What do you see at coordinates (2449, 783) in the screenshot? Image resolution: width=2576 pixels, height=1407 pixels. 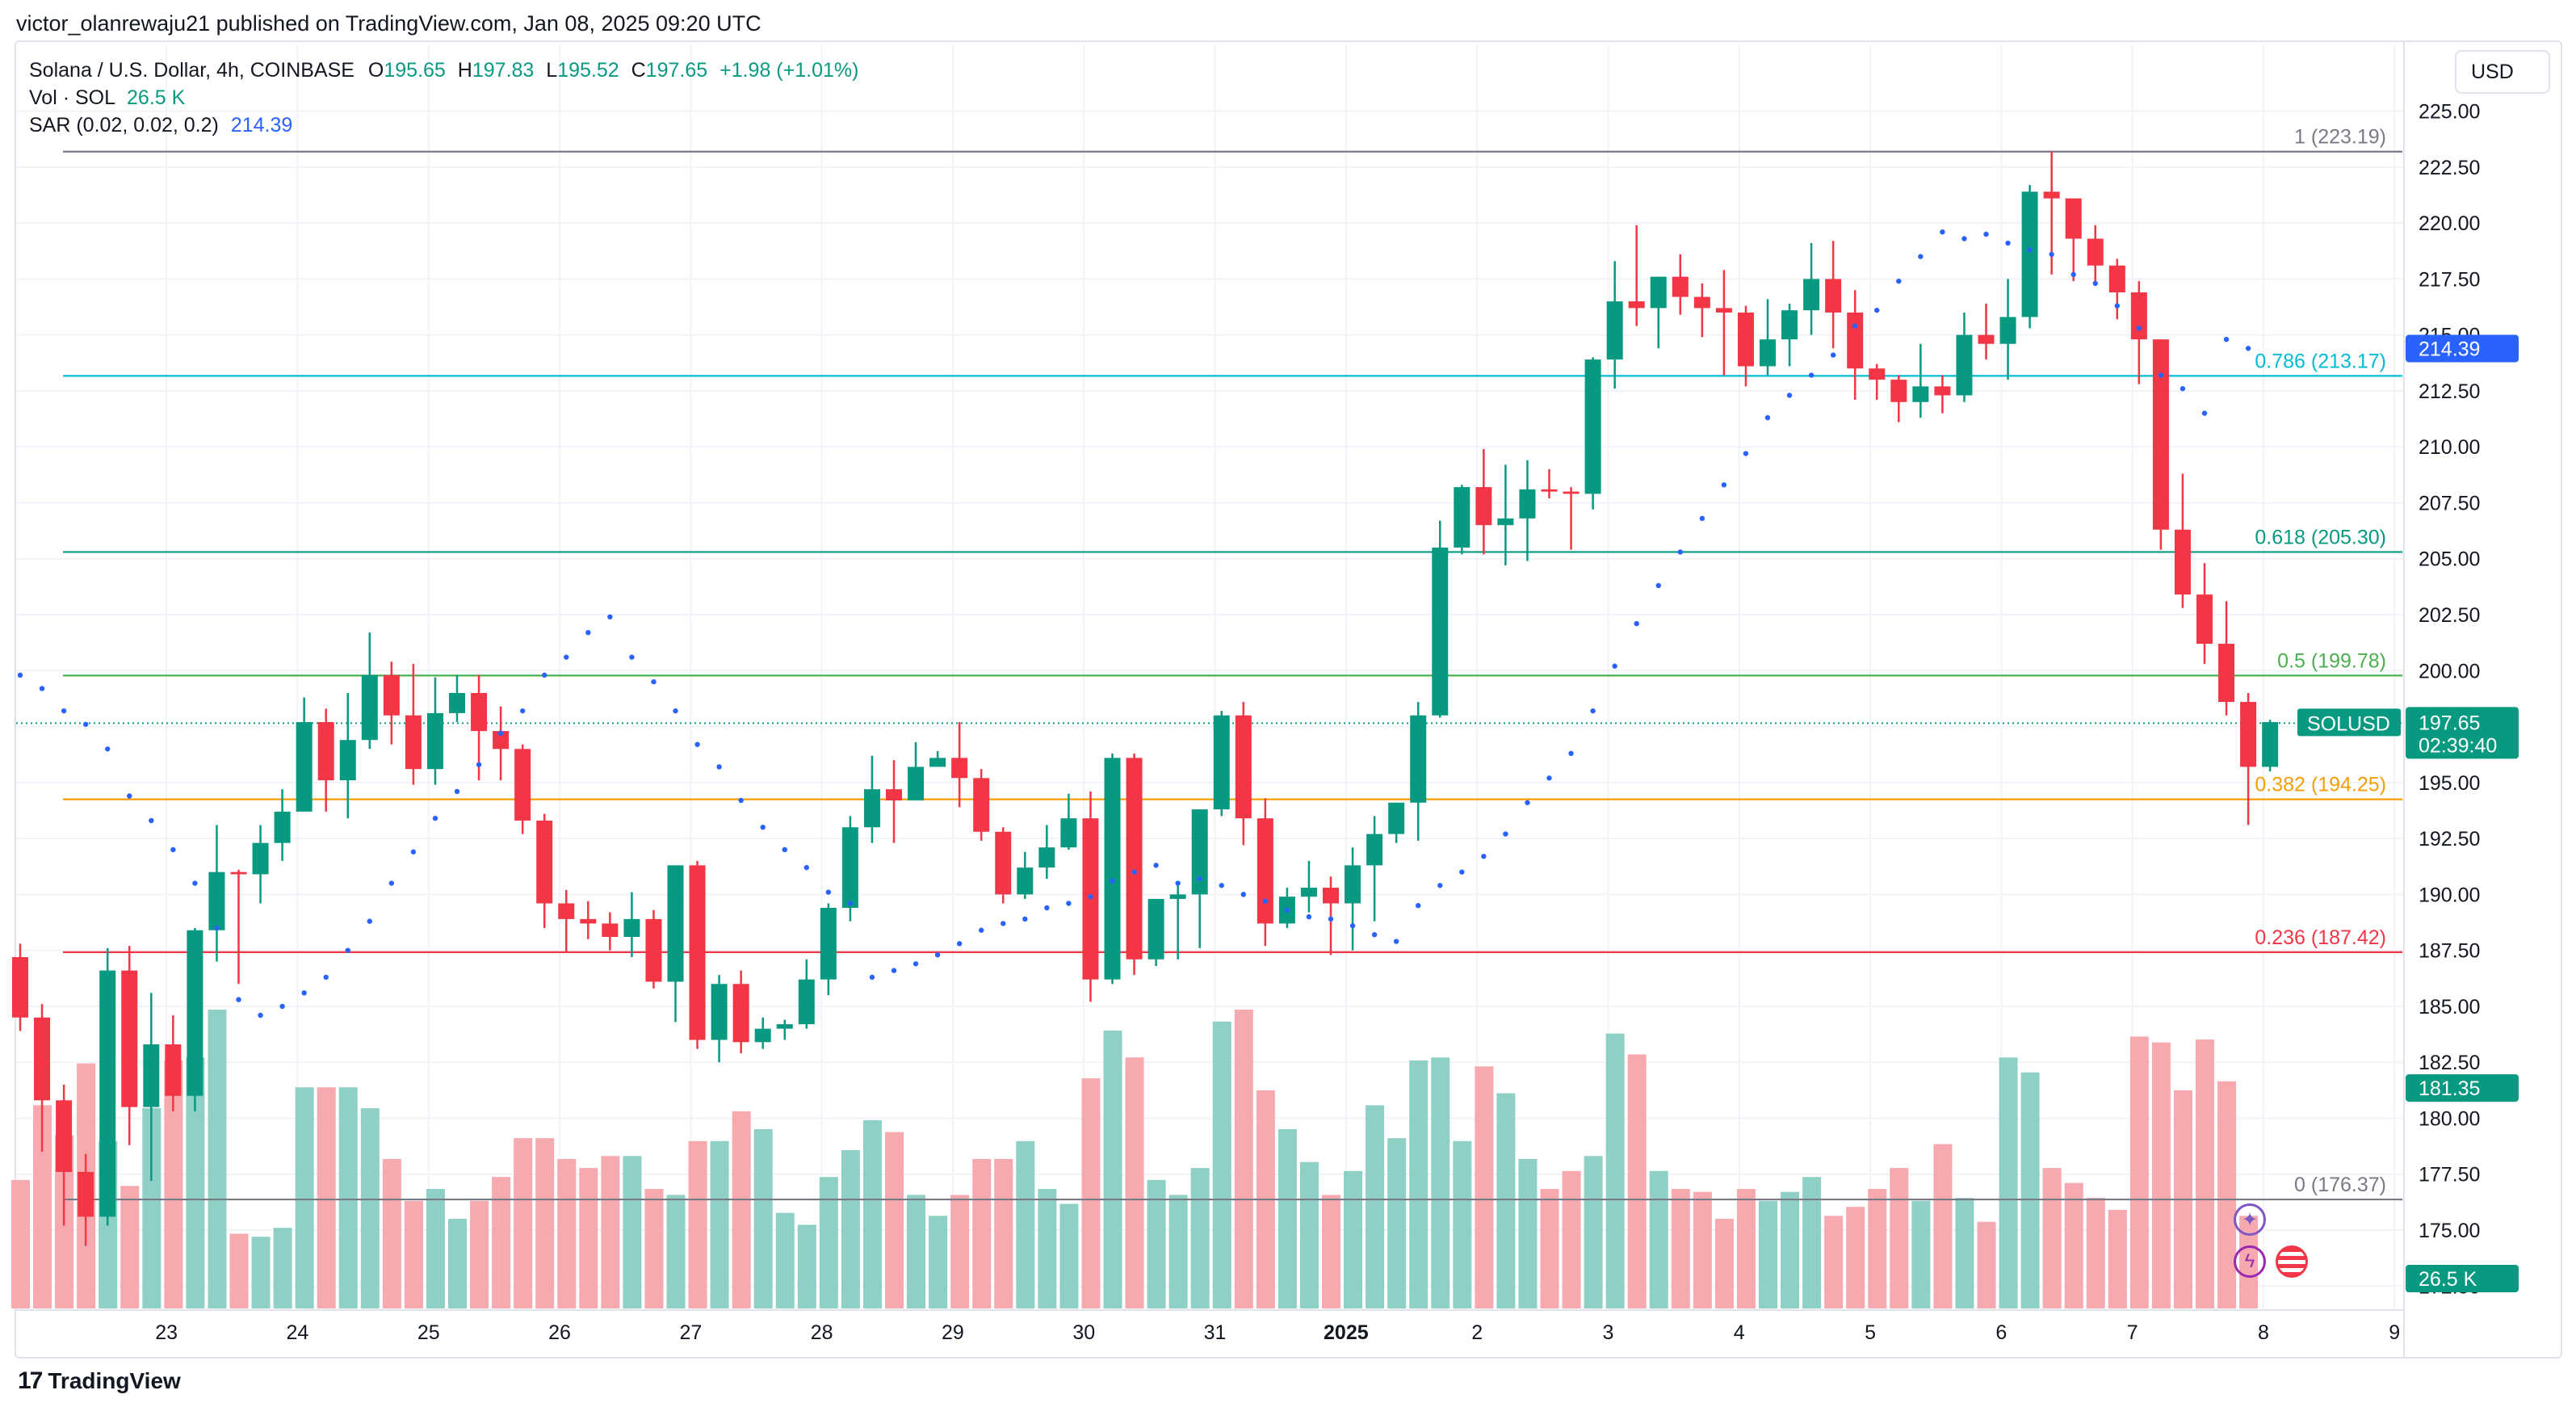 I see `y-tick-label: 195.00` at bounding box center [2449, 783].